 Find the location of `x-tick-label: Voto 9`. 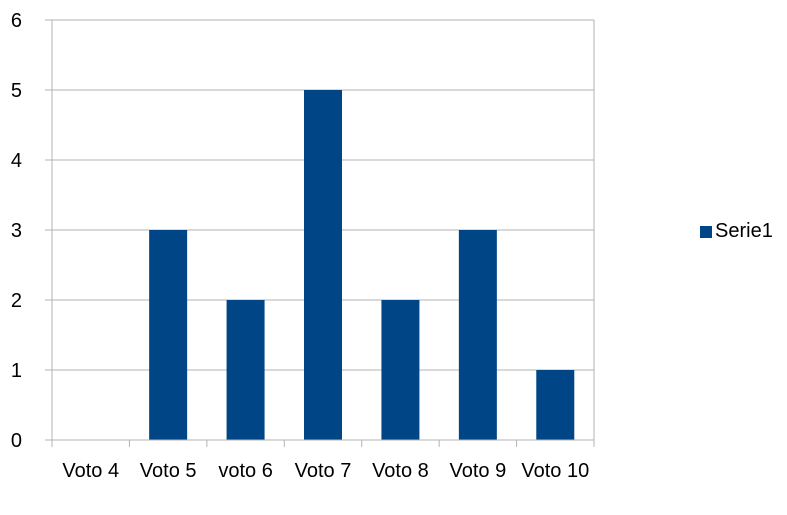

x-tick-label: Voto 9 is located at coordinates (477, 471).